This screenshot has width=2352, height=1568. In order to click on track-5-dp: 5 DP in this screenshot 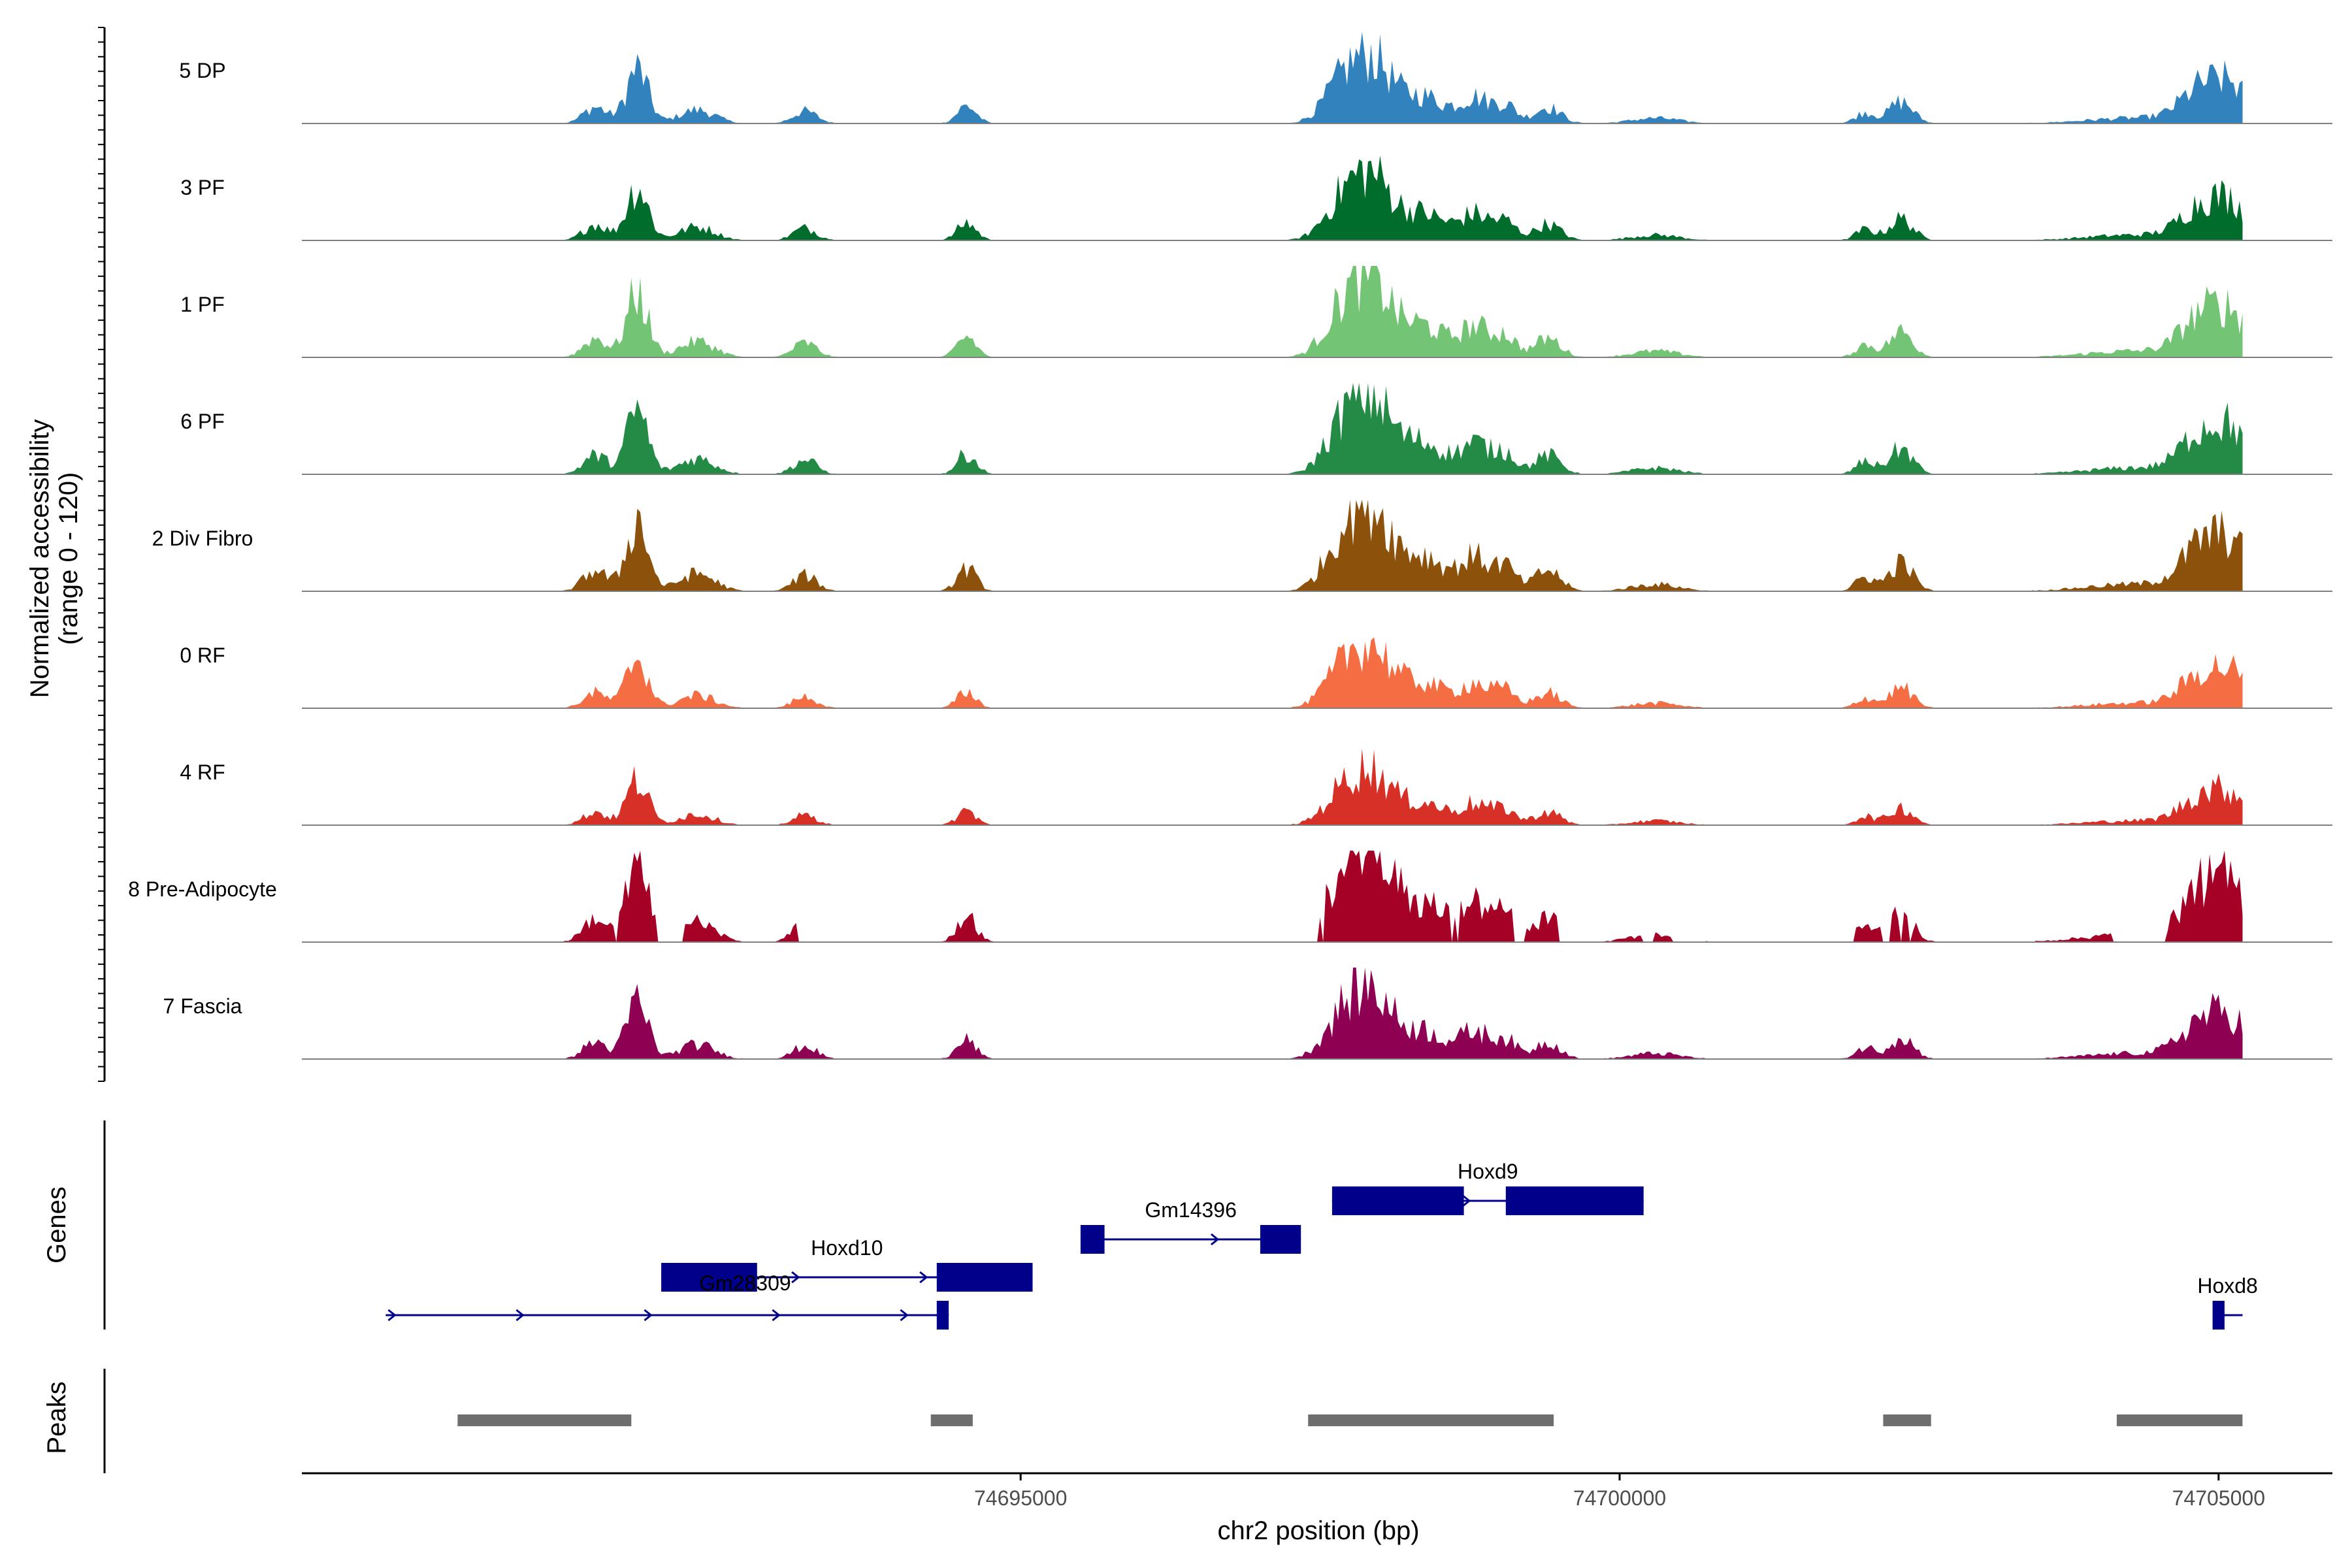, I will do `click(1255, 78)`.